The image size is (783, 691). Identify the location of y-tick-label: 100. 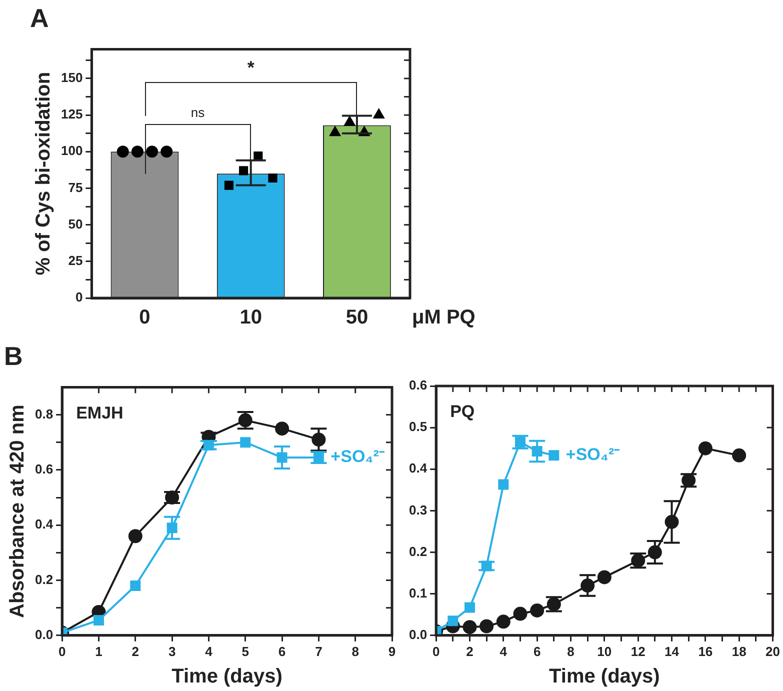
(71, 150).